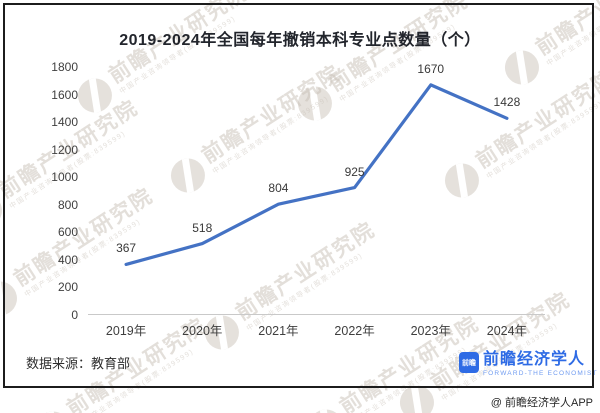 This screenshot has width=600, height=413. I want to click on data-point-label: 804, so click(278, 188).